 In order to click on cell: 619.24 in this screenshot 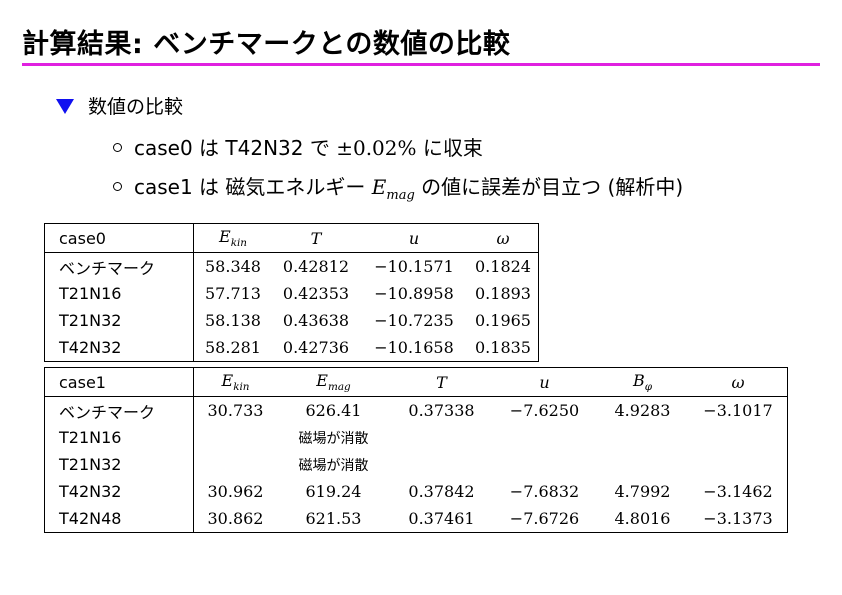, I will do `click(333, 491)`.